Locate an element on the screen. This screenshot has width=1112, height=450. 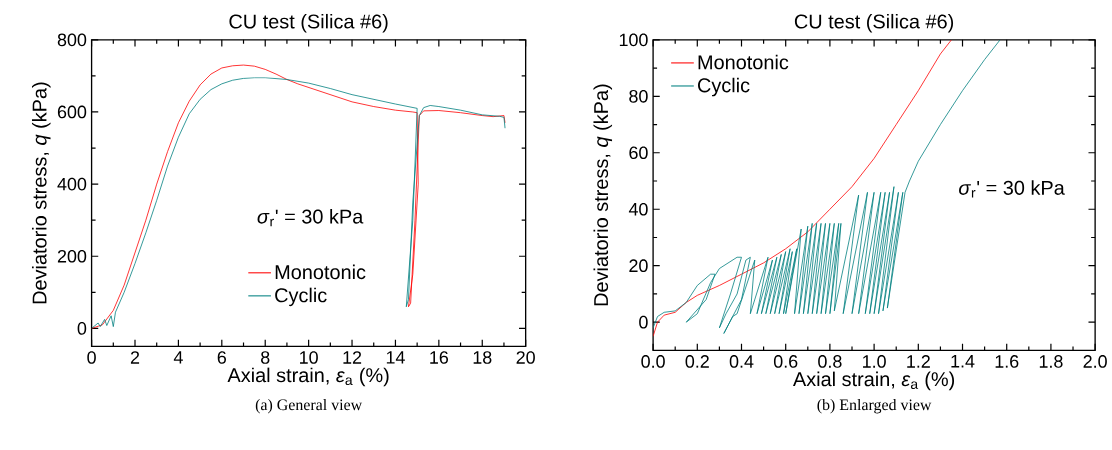
y-tick-label: 100 is located at coordinates (633, 40).